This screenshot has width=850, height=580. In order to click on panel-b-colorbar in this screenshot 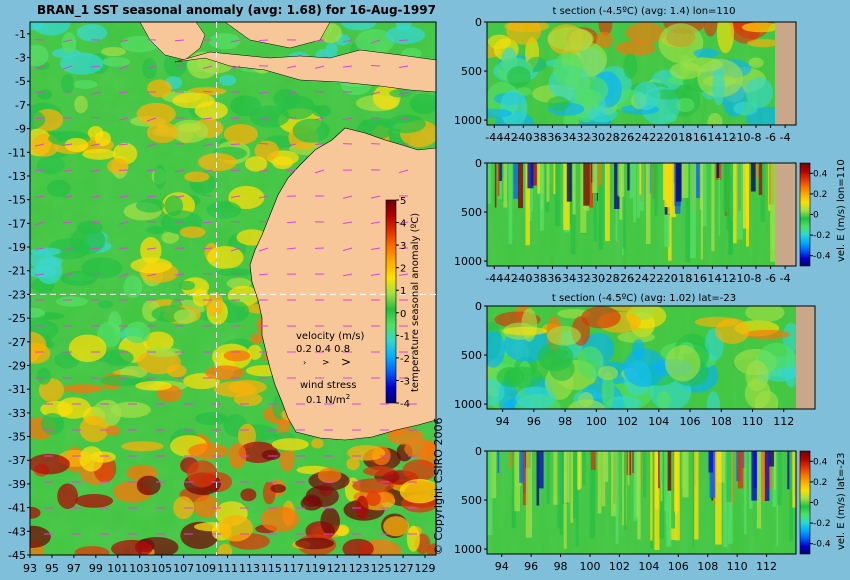, I will do `click(805, 214)`.